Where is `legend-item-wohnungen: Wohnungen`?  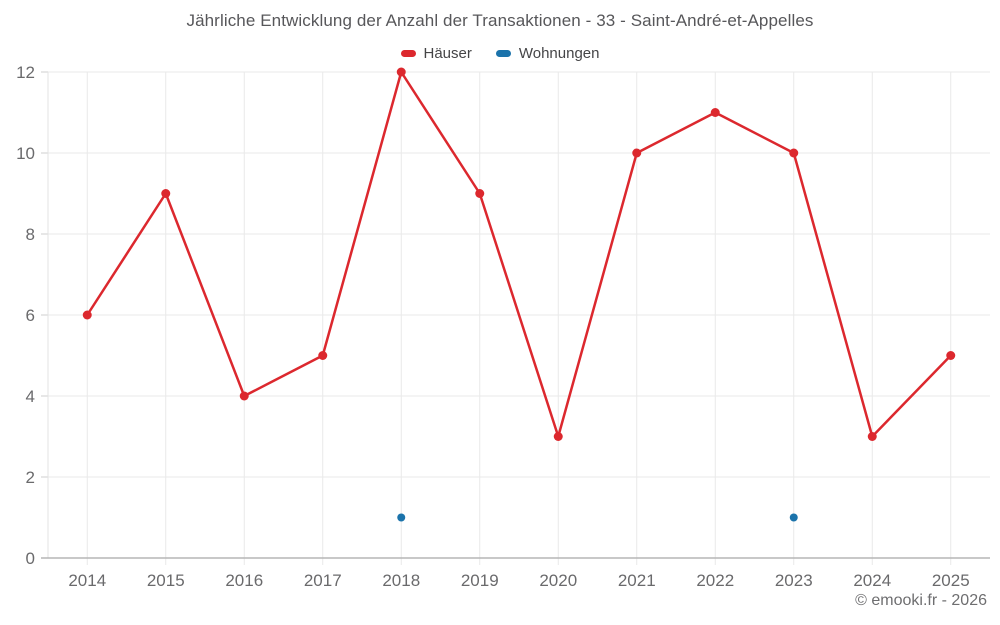 legend-item-wohnungen: Wohnungen is located at coordinates (547, 53).